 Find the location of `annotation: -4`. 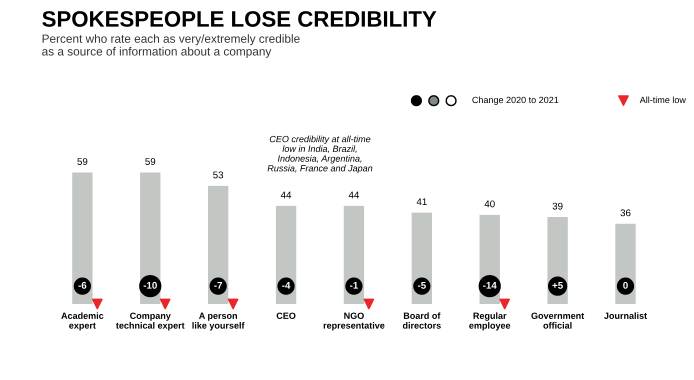

annotation: -4 is located at coordinates (286, 285).